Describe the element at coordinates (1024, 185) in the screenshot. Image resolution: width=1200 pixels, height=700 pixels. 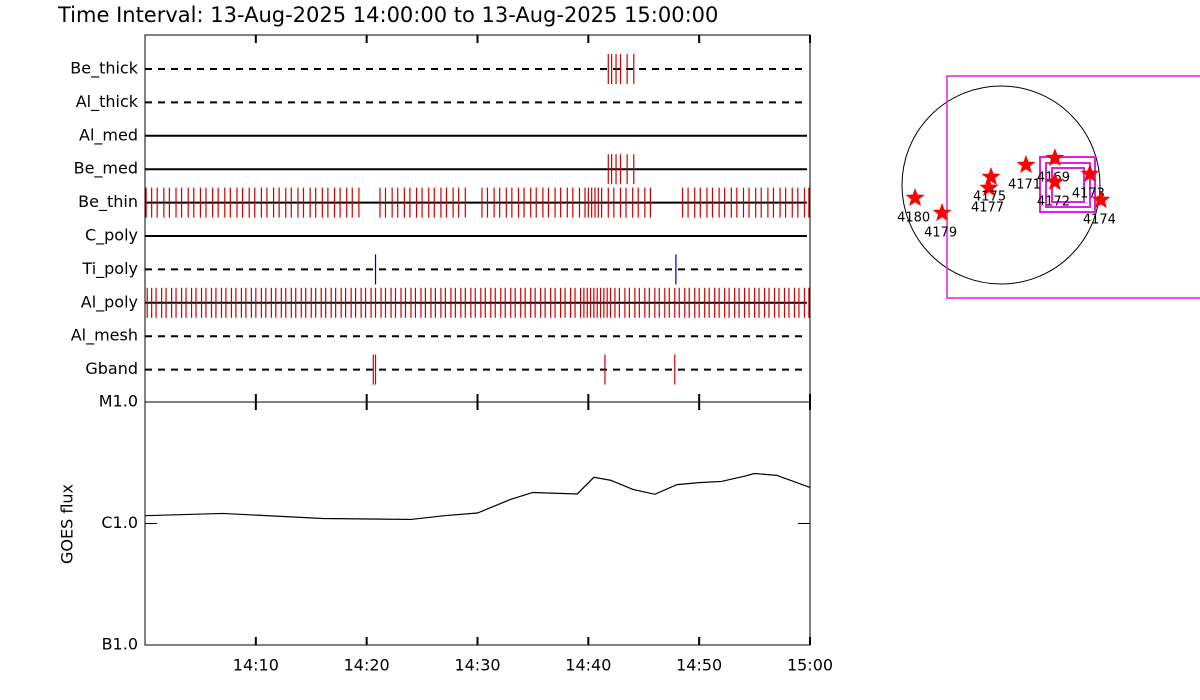
I see `star-label: 4171` at that location.